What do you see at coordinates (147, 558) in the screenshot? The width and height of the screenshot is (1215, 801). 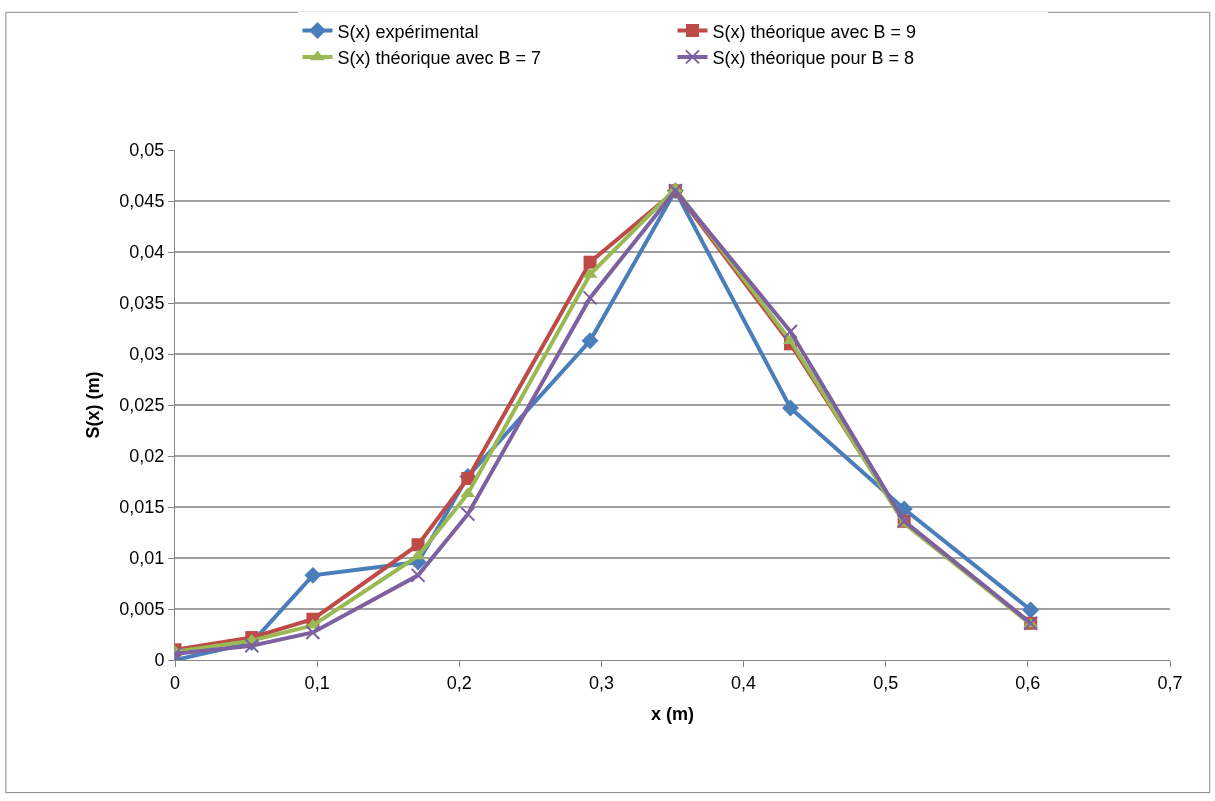 I see `y-tick-label: 0,01` at bounding box center [147, 558].